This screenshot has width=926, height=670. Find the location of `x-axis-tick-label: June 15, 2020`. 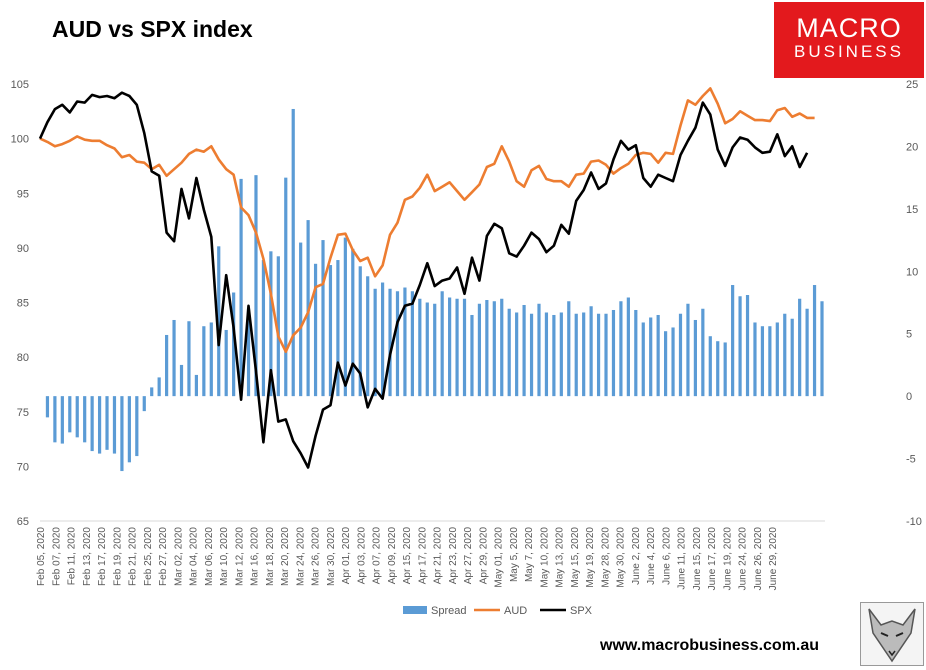

x-axis-tick-label: June 15, 2020 is located at coordinates (697, 559).